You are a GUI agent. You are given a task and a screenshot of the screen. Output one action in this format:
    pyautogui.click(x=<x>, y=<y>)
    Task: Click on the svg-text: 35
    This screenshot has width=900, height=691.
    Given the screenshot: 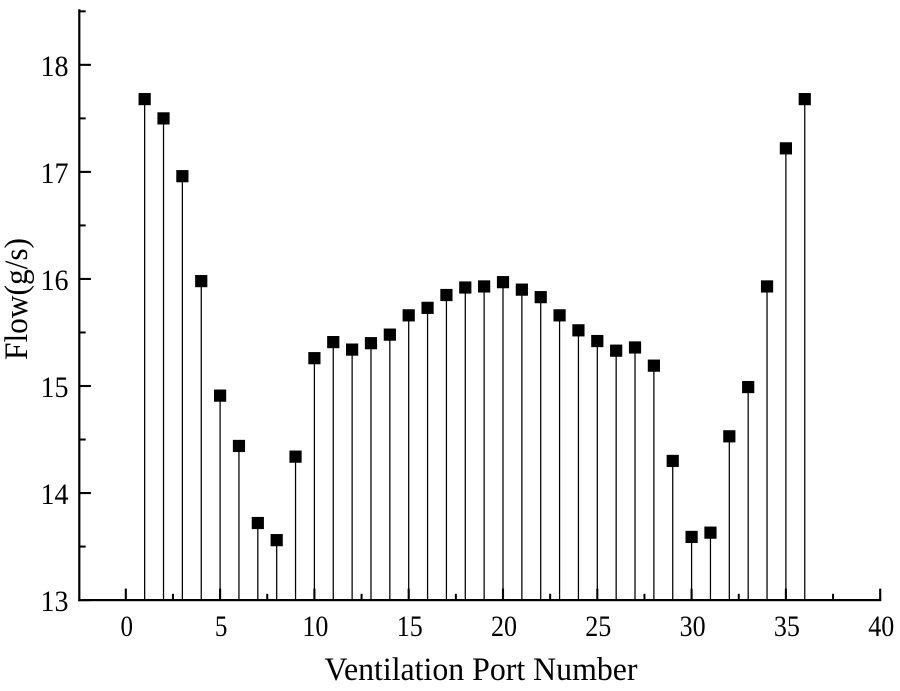 What is the action you would take?
    pyautogui.click(x=787, y=626)
    